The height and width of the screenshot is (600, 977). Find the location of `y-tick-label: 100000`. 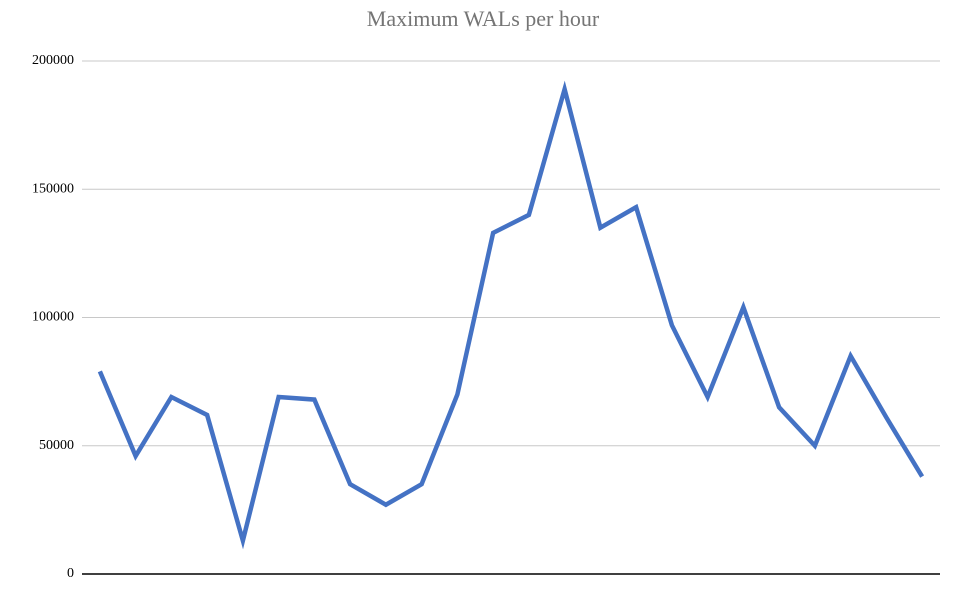

y-tick-label: 100000 is located at coordinates (53, 317).